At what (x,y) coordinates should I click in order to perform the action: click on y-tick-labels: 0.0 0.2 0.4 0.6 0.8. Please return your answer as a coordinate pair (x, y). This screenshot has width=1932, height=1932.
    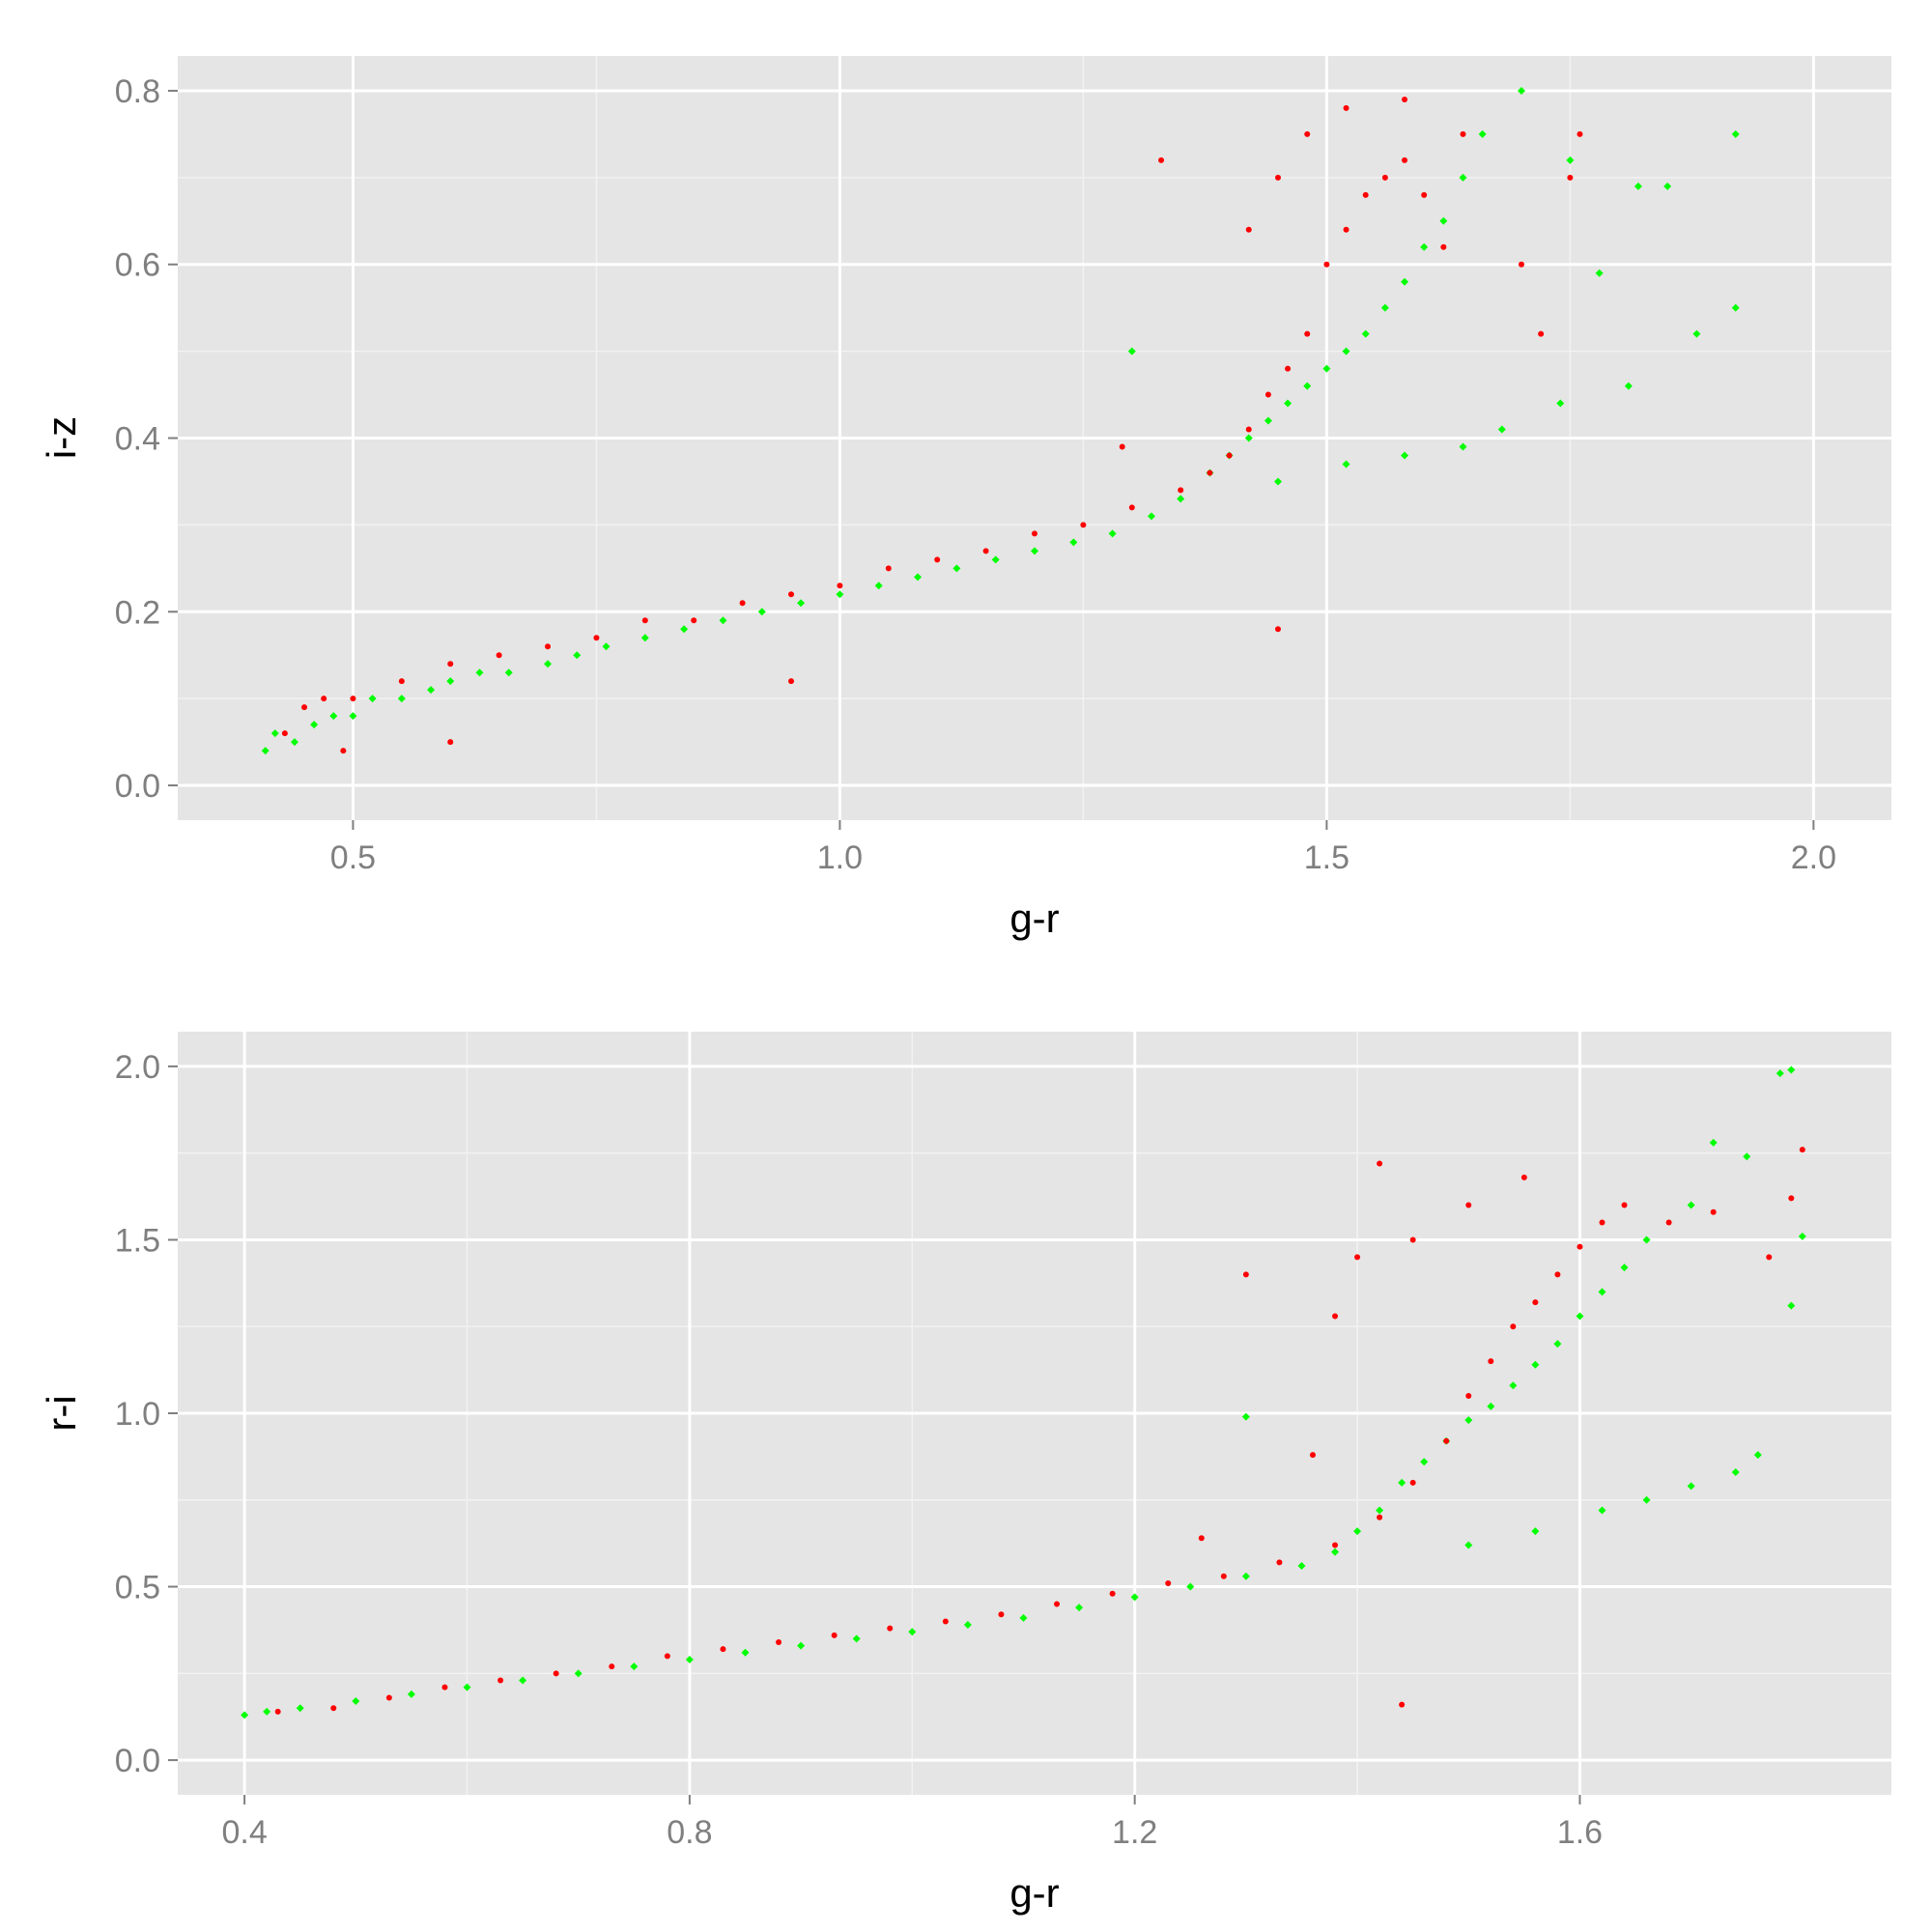
    Looking at the image, I should click on (137, 439).